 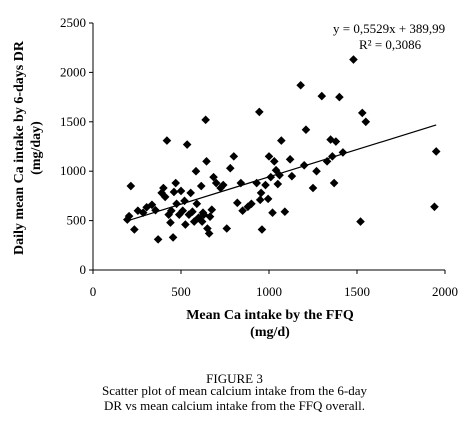 I want to click on y-tick-label: 2000, so click(x=73, y=71).